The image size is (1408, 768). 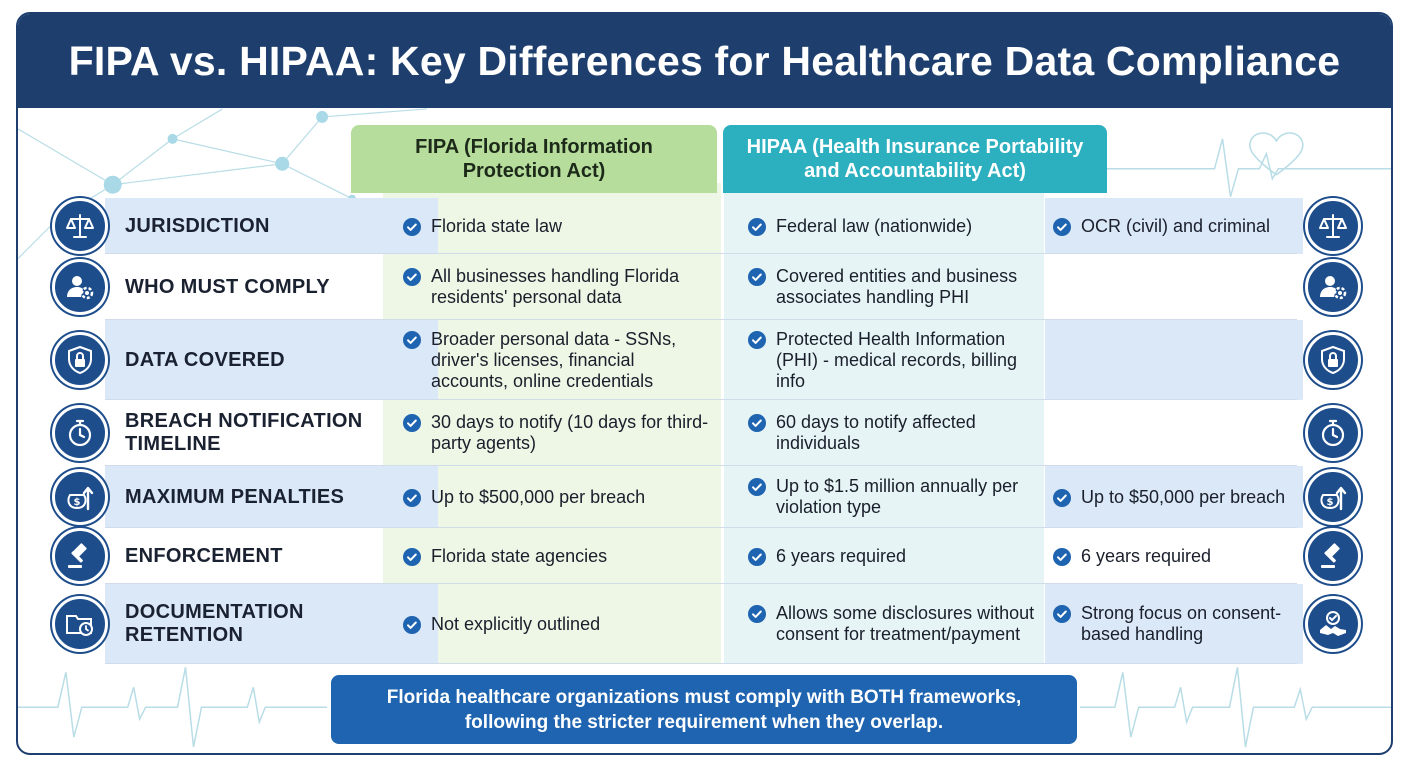 I want to click on extra-cell: 6 years required, so click(x=1177, y=556).